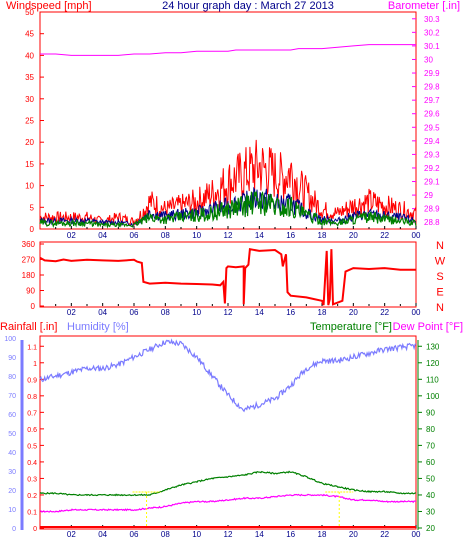 Image resolution: width=466 pixels, height=555 pixels. I want to click on baro-tick-label: 29.5, so click(432, 127).